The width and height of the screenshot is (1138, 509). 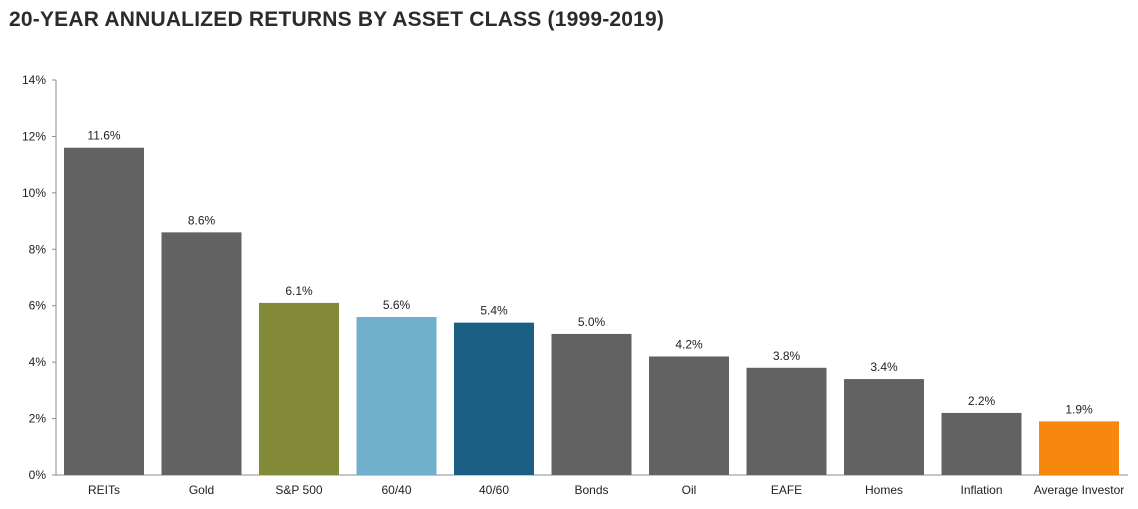 I want to click on data-label: 11.6%, so click(x=103, y=136).